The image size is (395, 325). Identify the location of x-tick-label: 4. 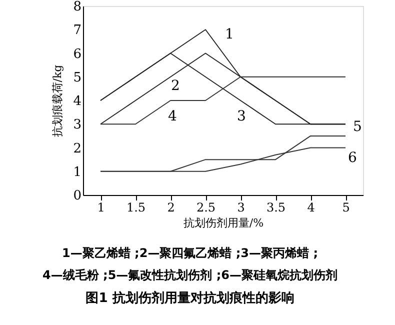
(311, 207).